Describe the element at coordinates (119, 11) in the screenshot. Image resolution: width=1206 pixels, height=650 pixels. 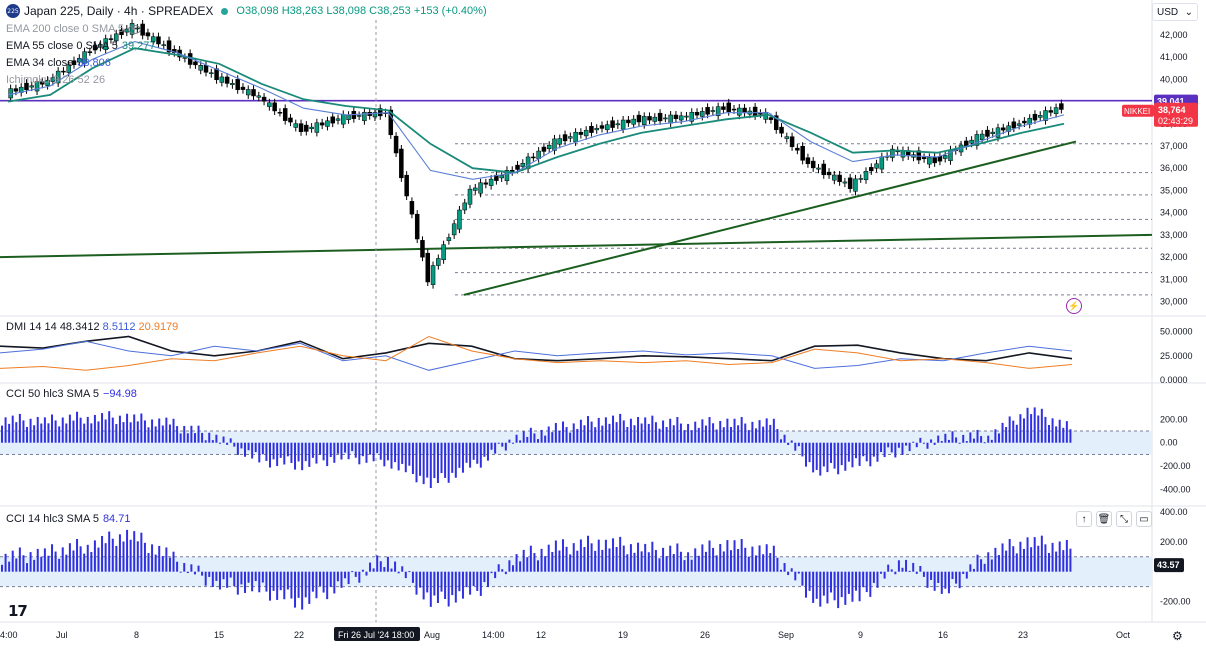
I see `symbol-title: Japan 225, Daily · 4h · SPREADEX` at that location.